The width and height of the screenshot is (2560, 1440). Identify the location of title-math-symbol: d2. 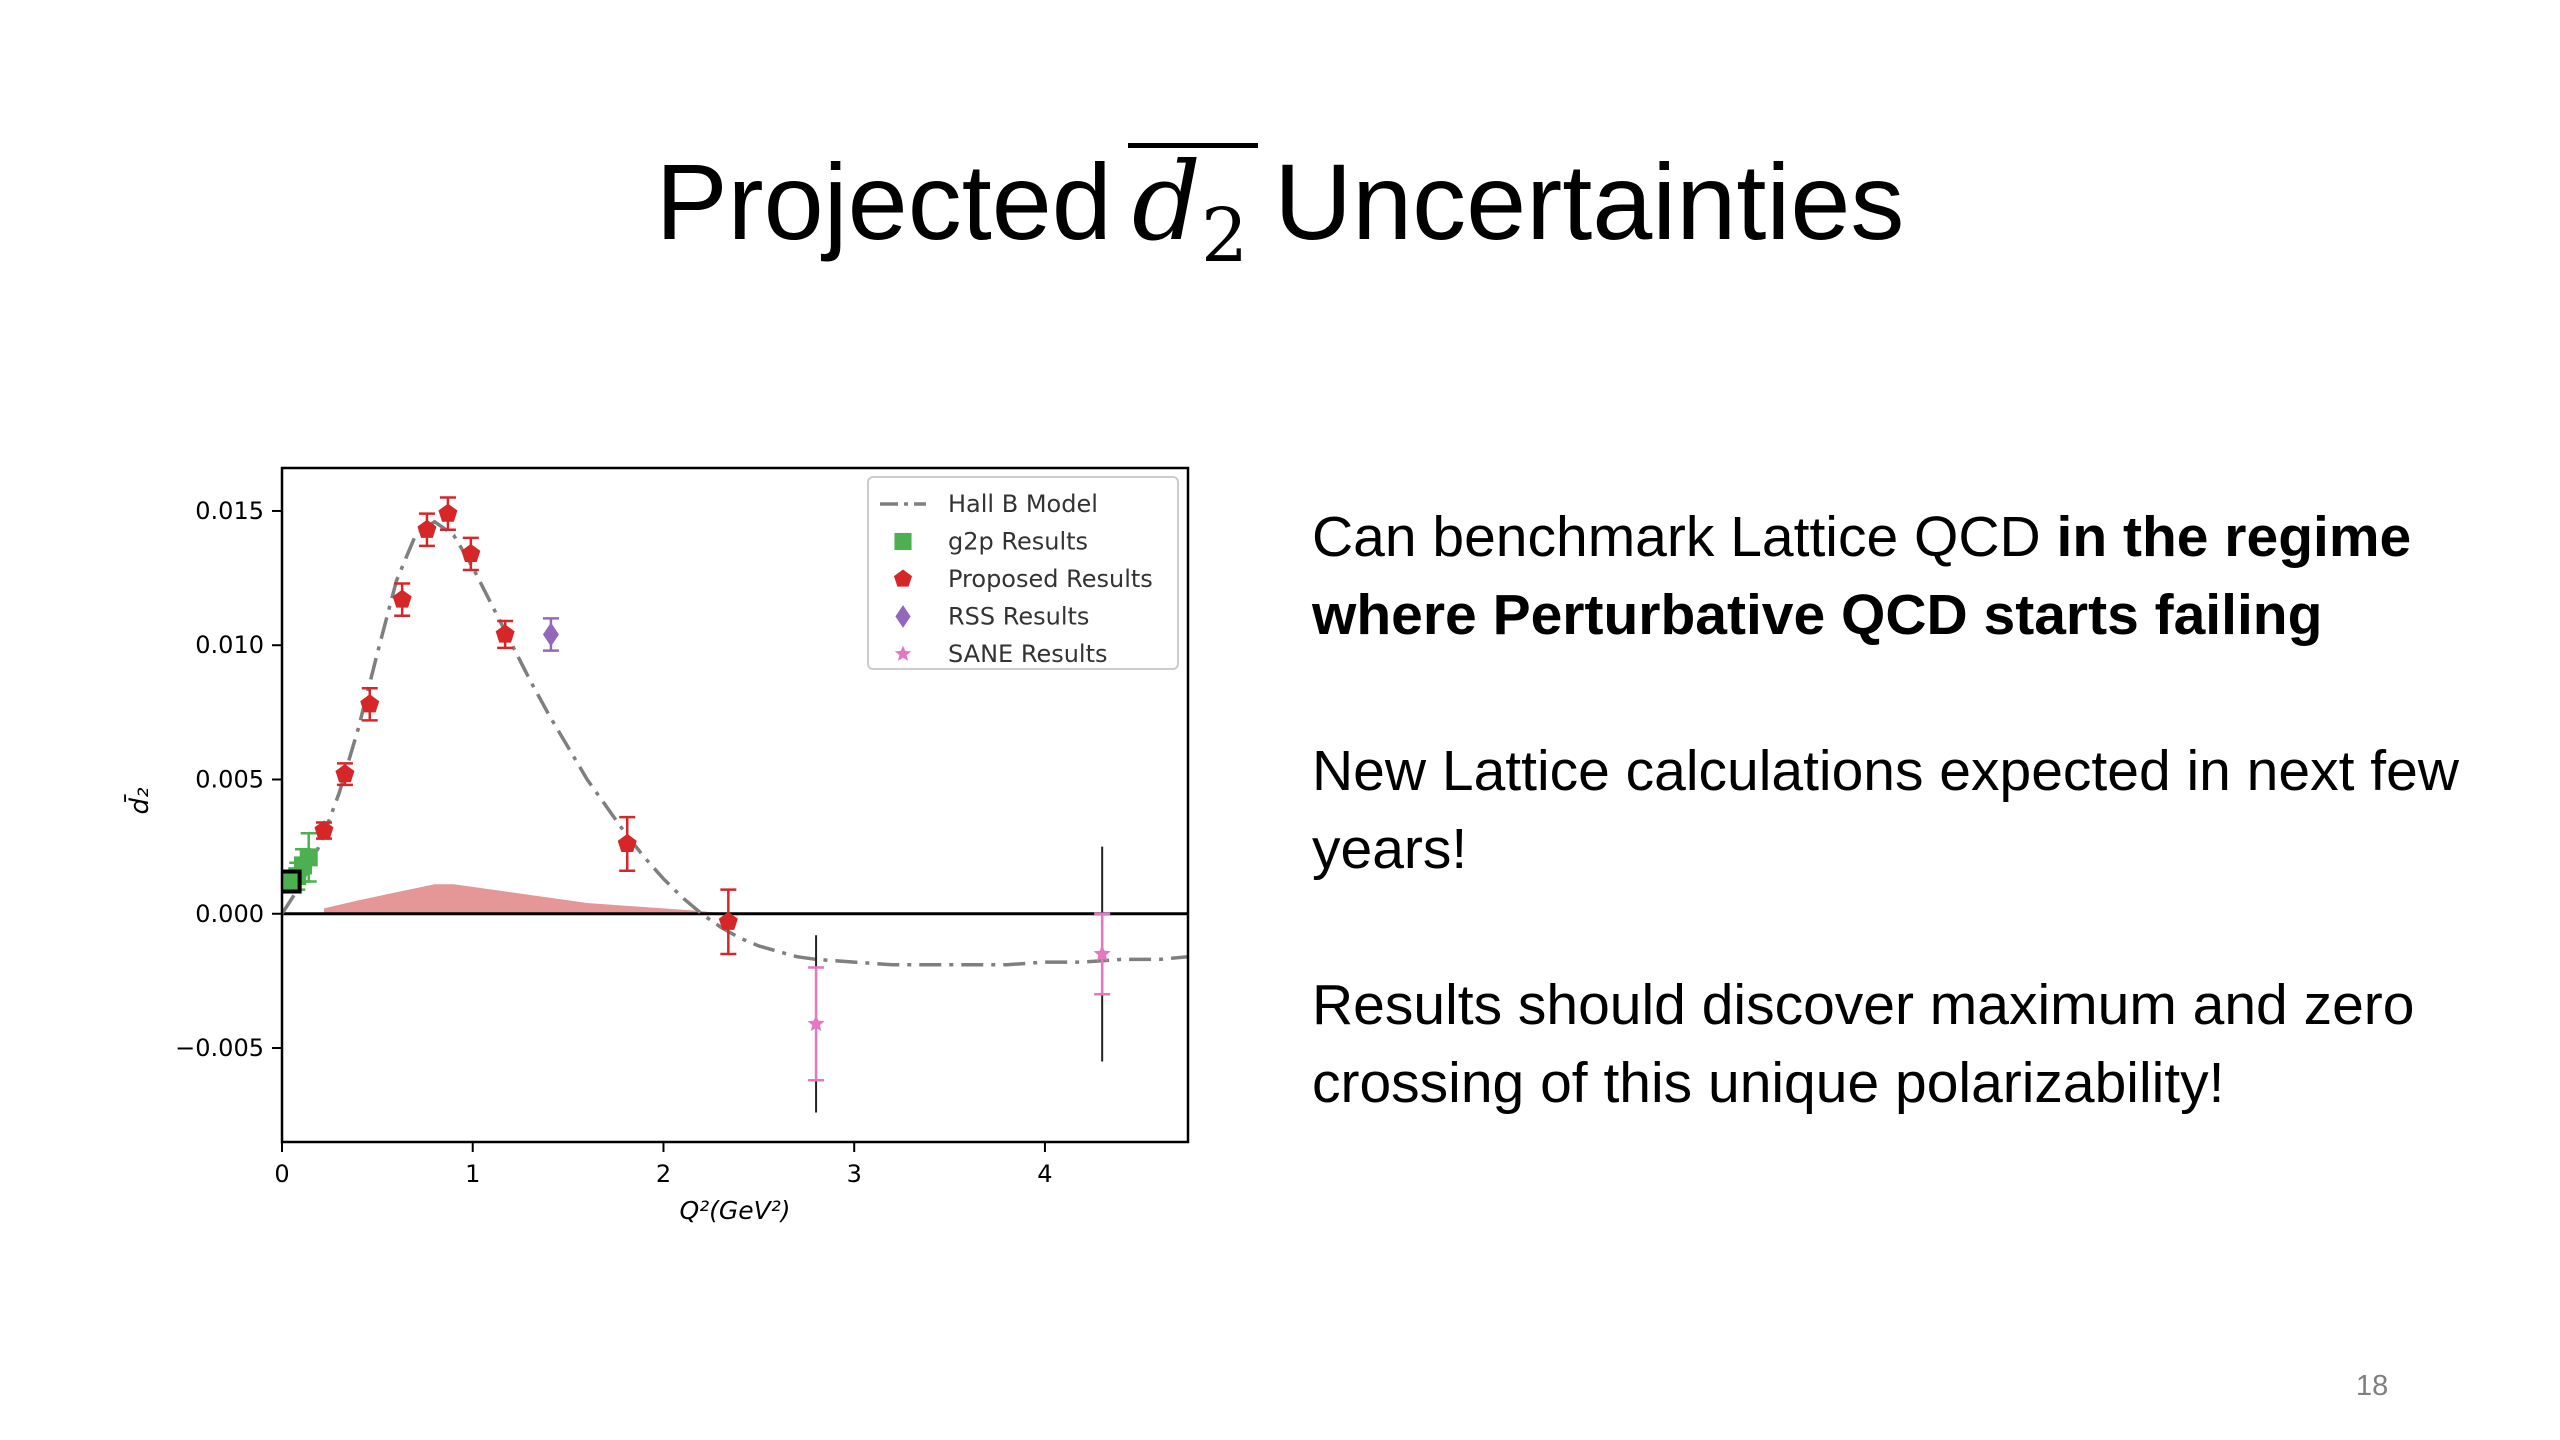
(1193, 208).